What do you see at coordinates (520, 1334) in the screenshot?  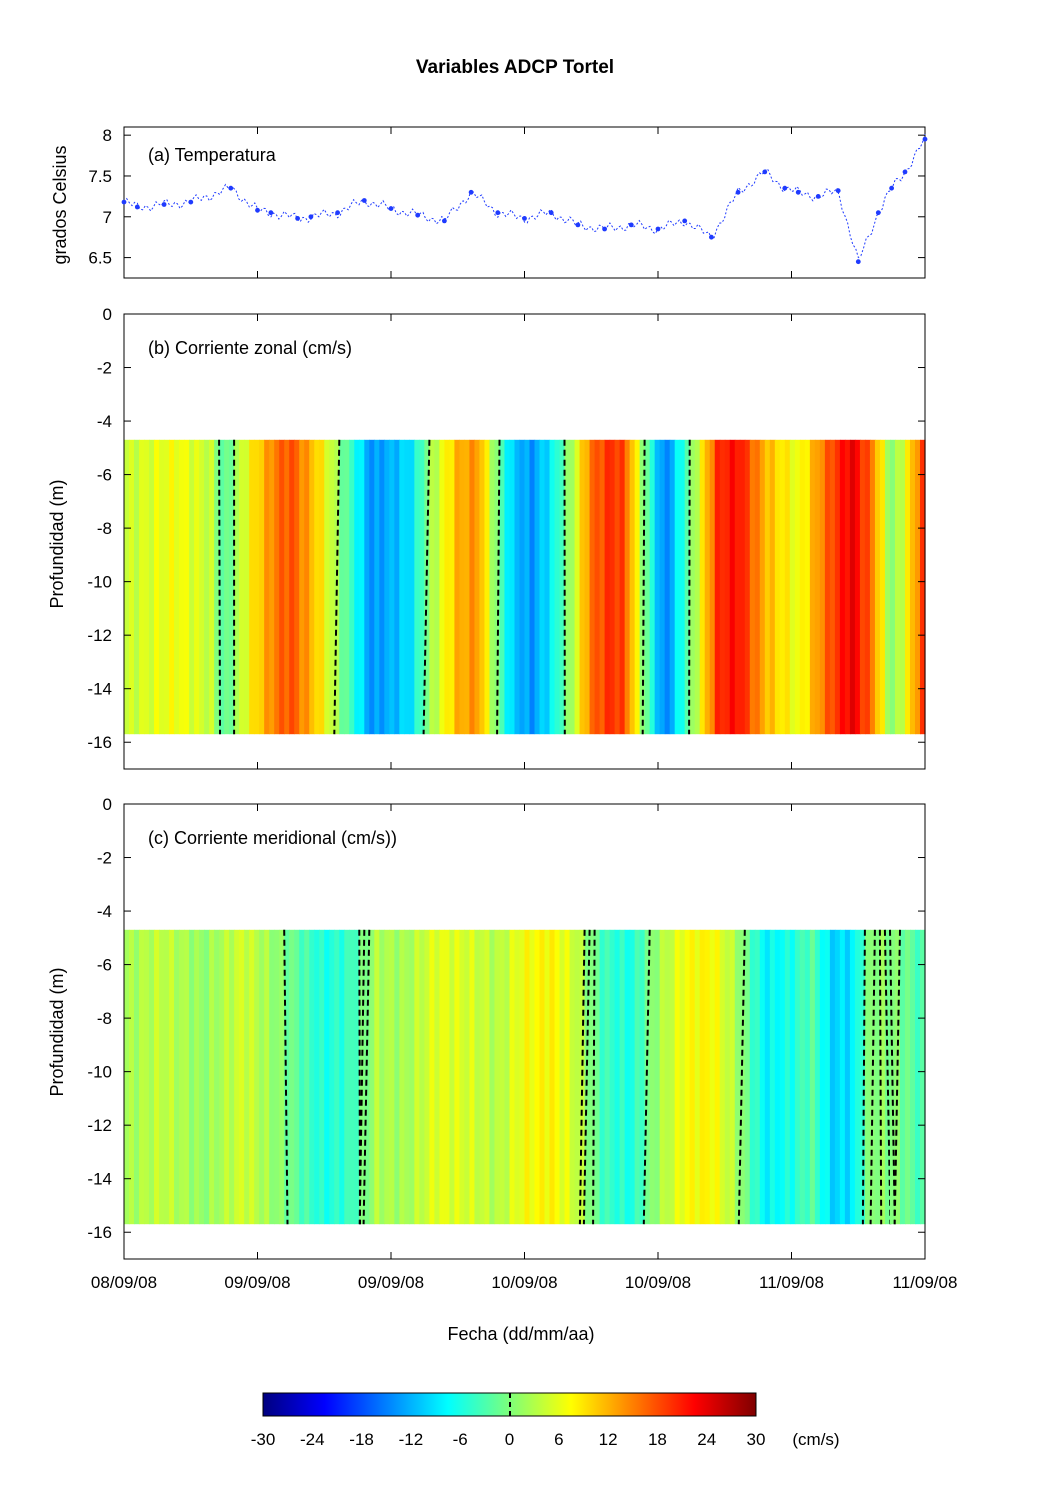 I see `x-axis-label: Fecha (dd/mm/aa)` at bounding box center [520, 1334].